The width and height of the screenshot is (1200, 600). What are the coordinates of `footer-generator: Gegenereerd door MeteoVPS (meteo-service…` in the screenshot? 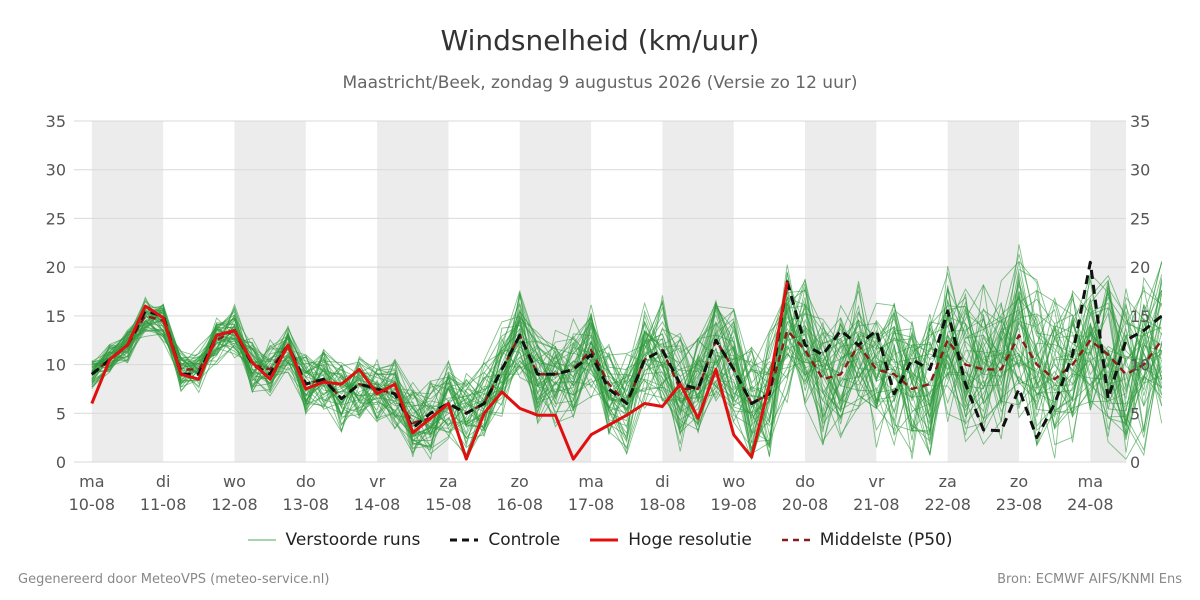 It's located at (174, 579).